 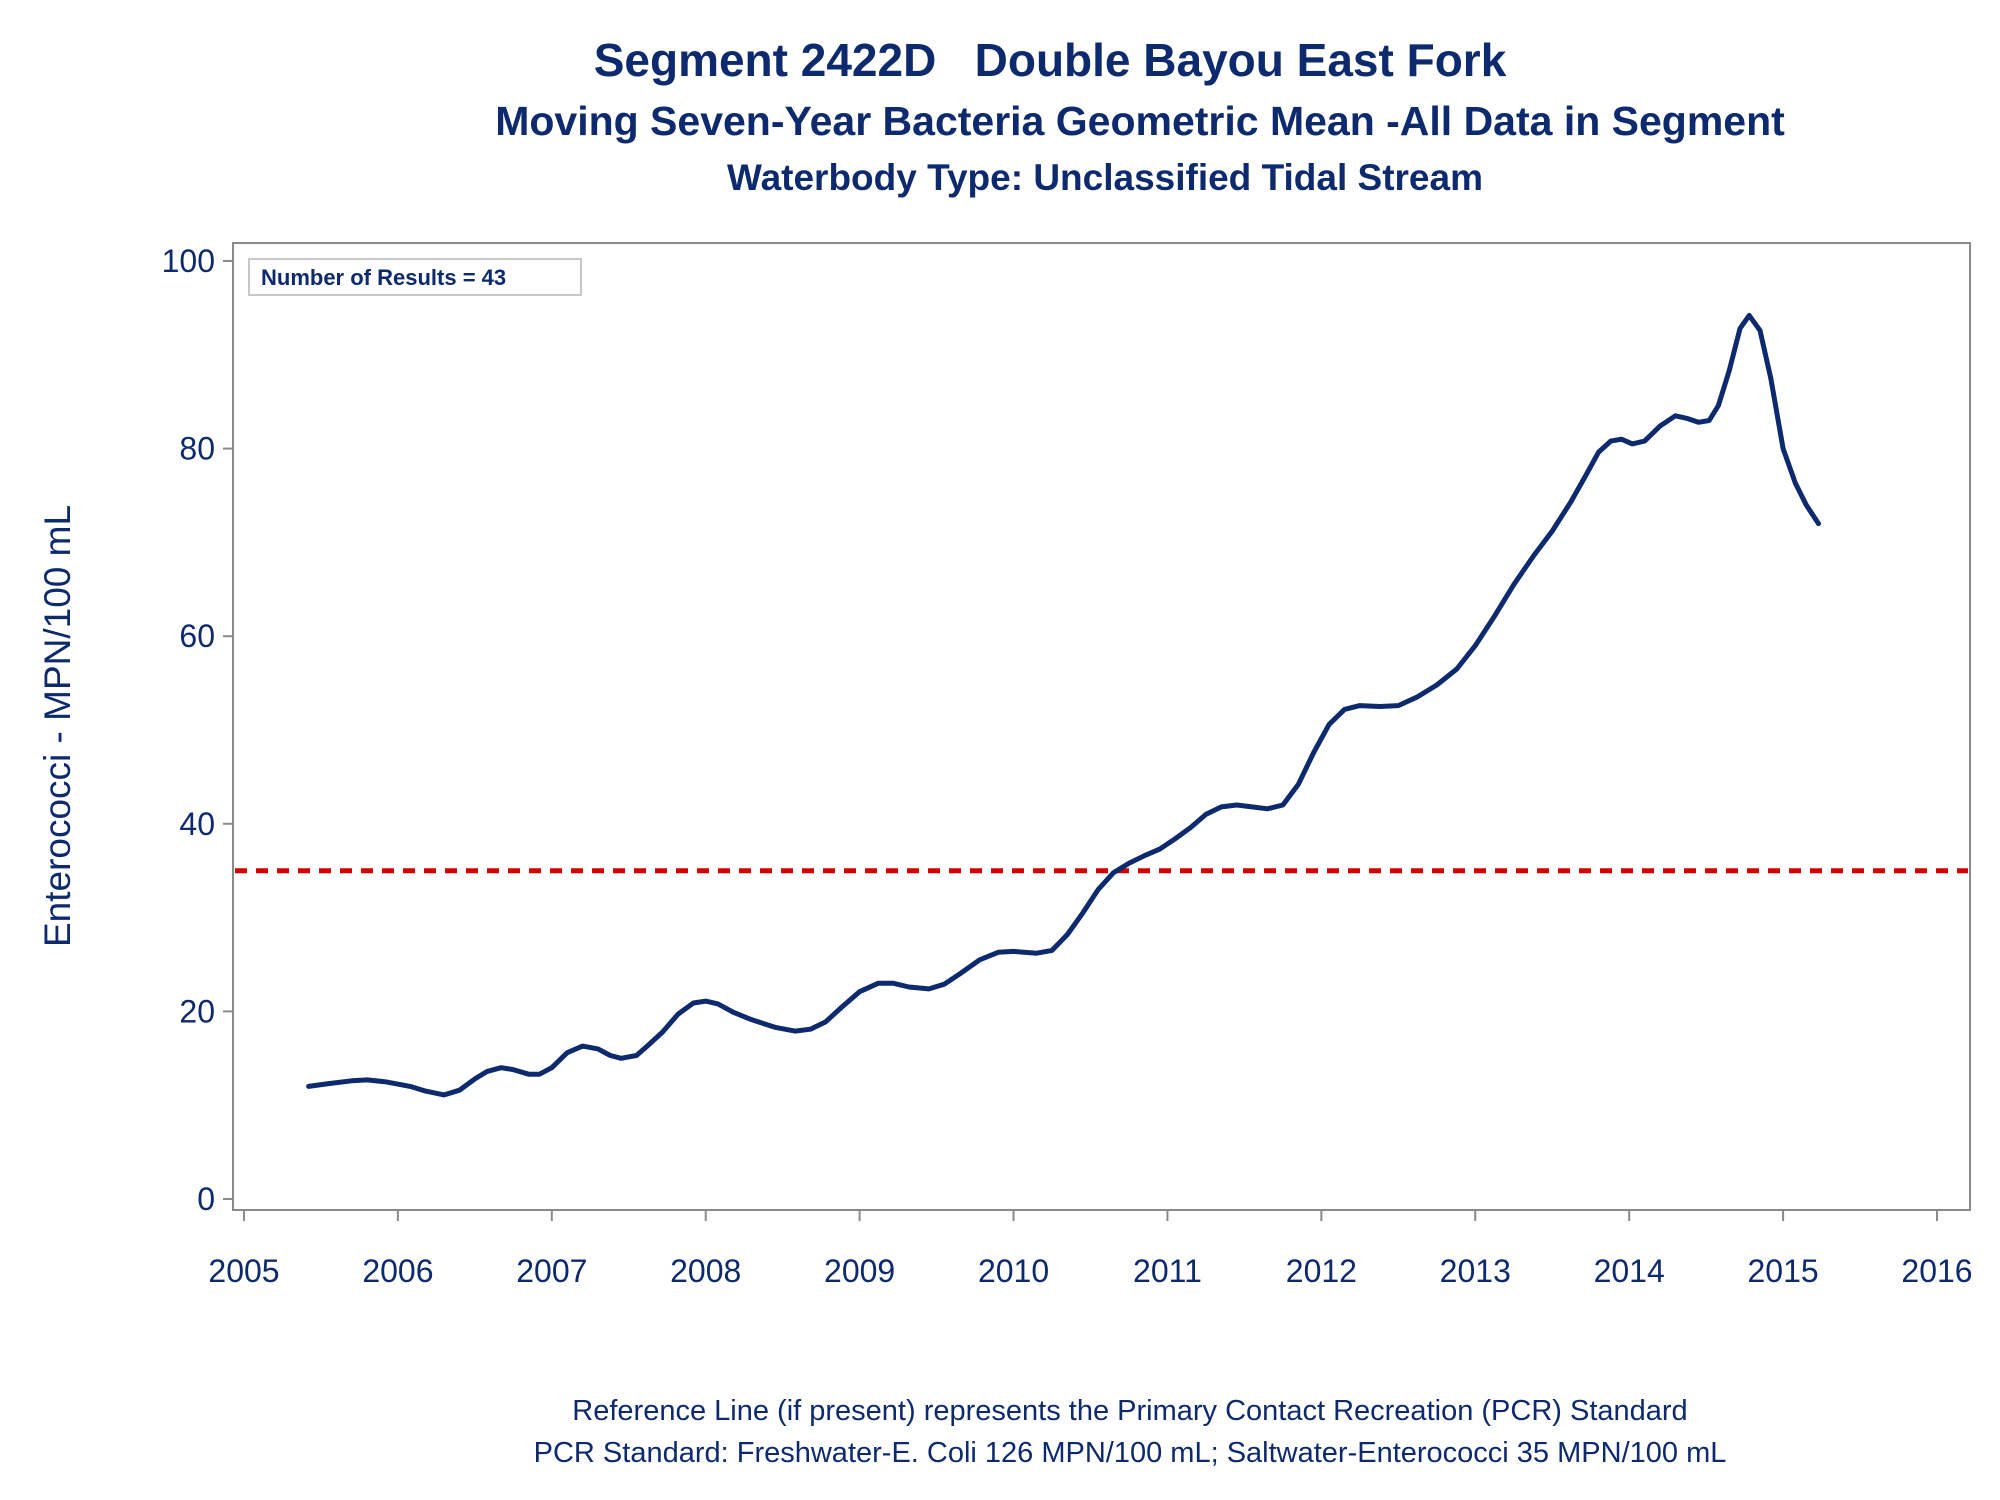 I want to click on x-tick-label: 2016, so click(x=1936, y=1271).